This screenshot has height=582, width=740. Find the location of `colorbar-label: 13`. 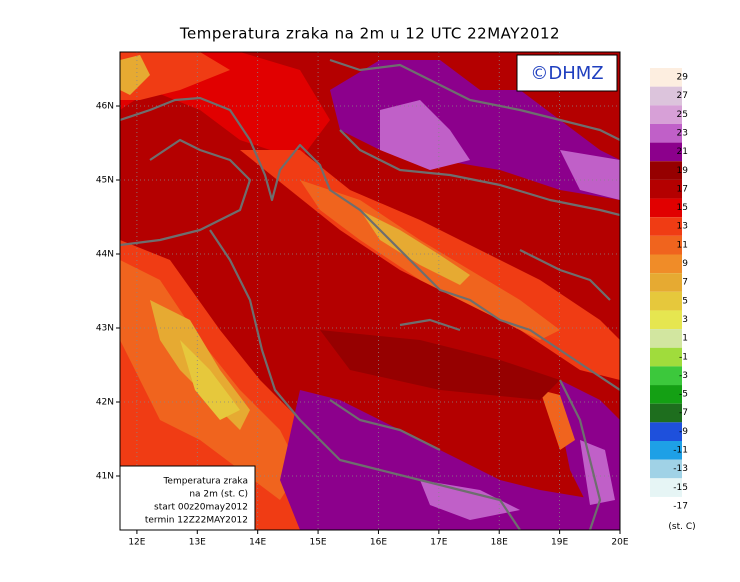

colorbar-label: 13 is located at coordinates (682, 227).